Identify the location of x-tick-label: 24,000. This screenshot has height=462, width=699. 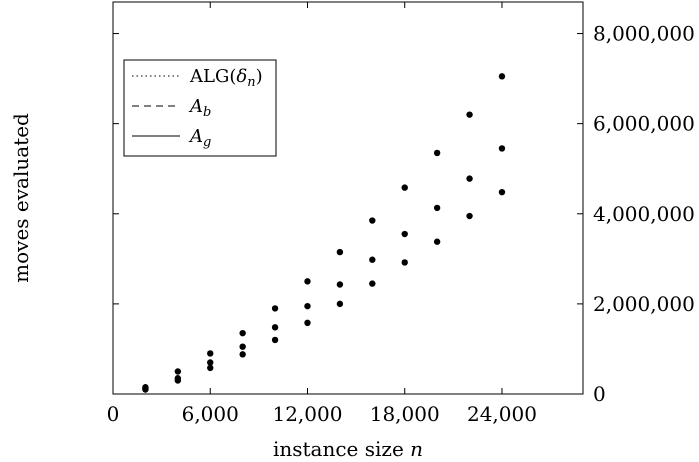
(502, 414).